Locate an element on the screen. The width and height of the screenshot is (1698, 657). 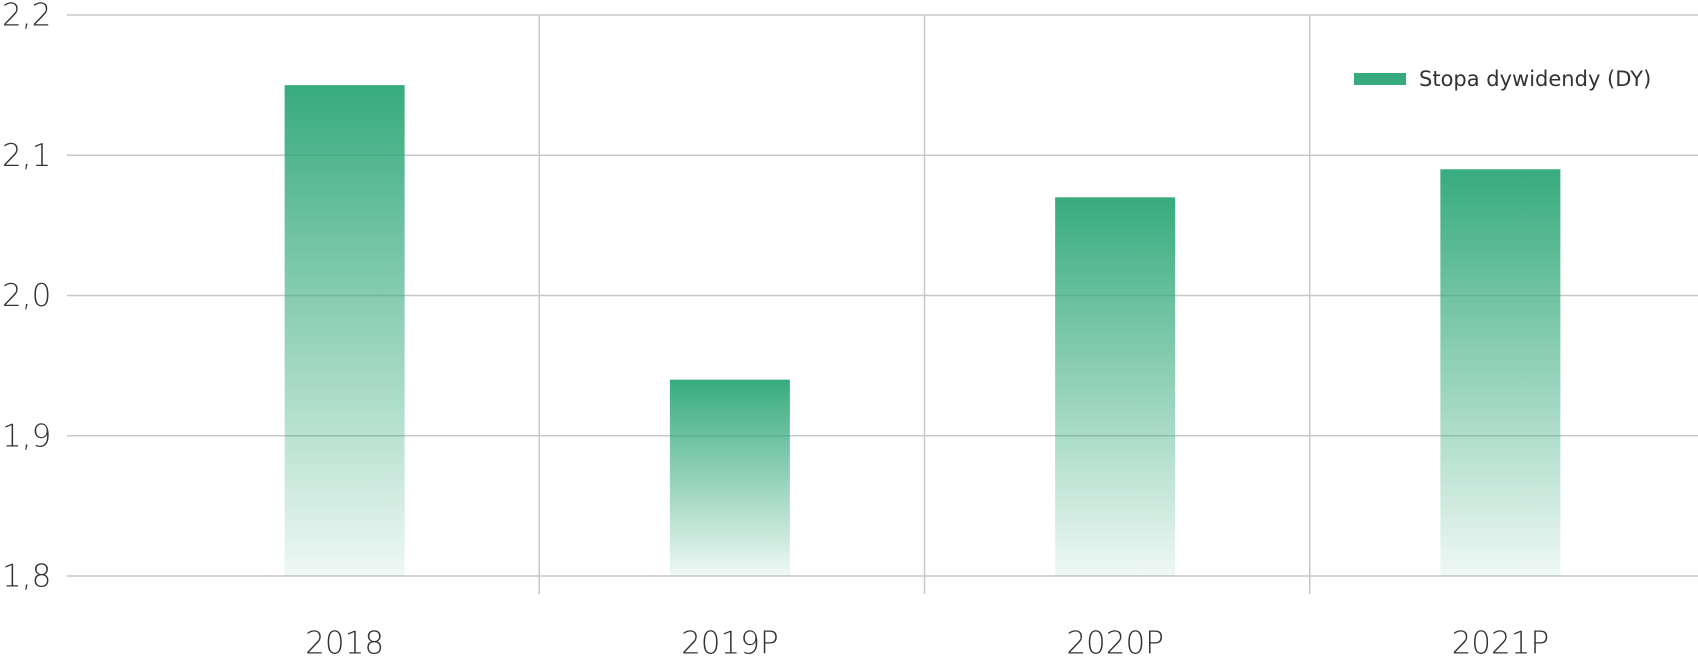
x-tick-label: 2018 is located at coordinates (344, 641).